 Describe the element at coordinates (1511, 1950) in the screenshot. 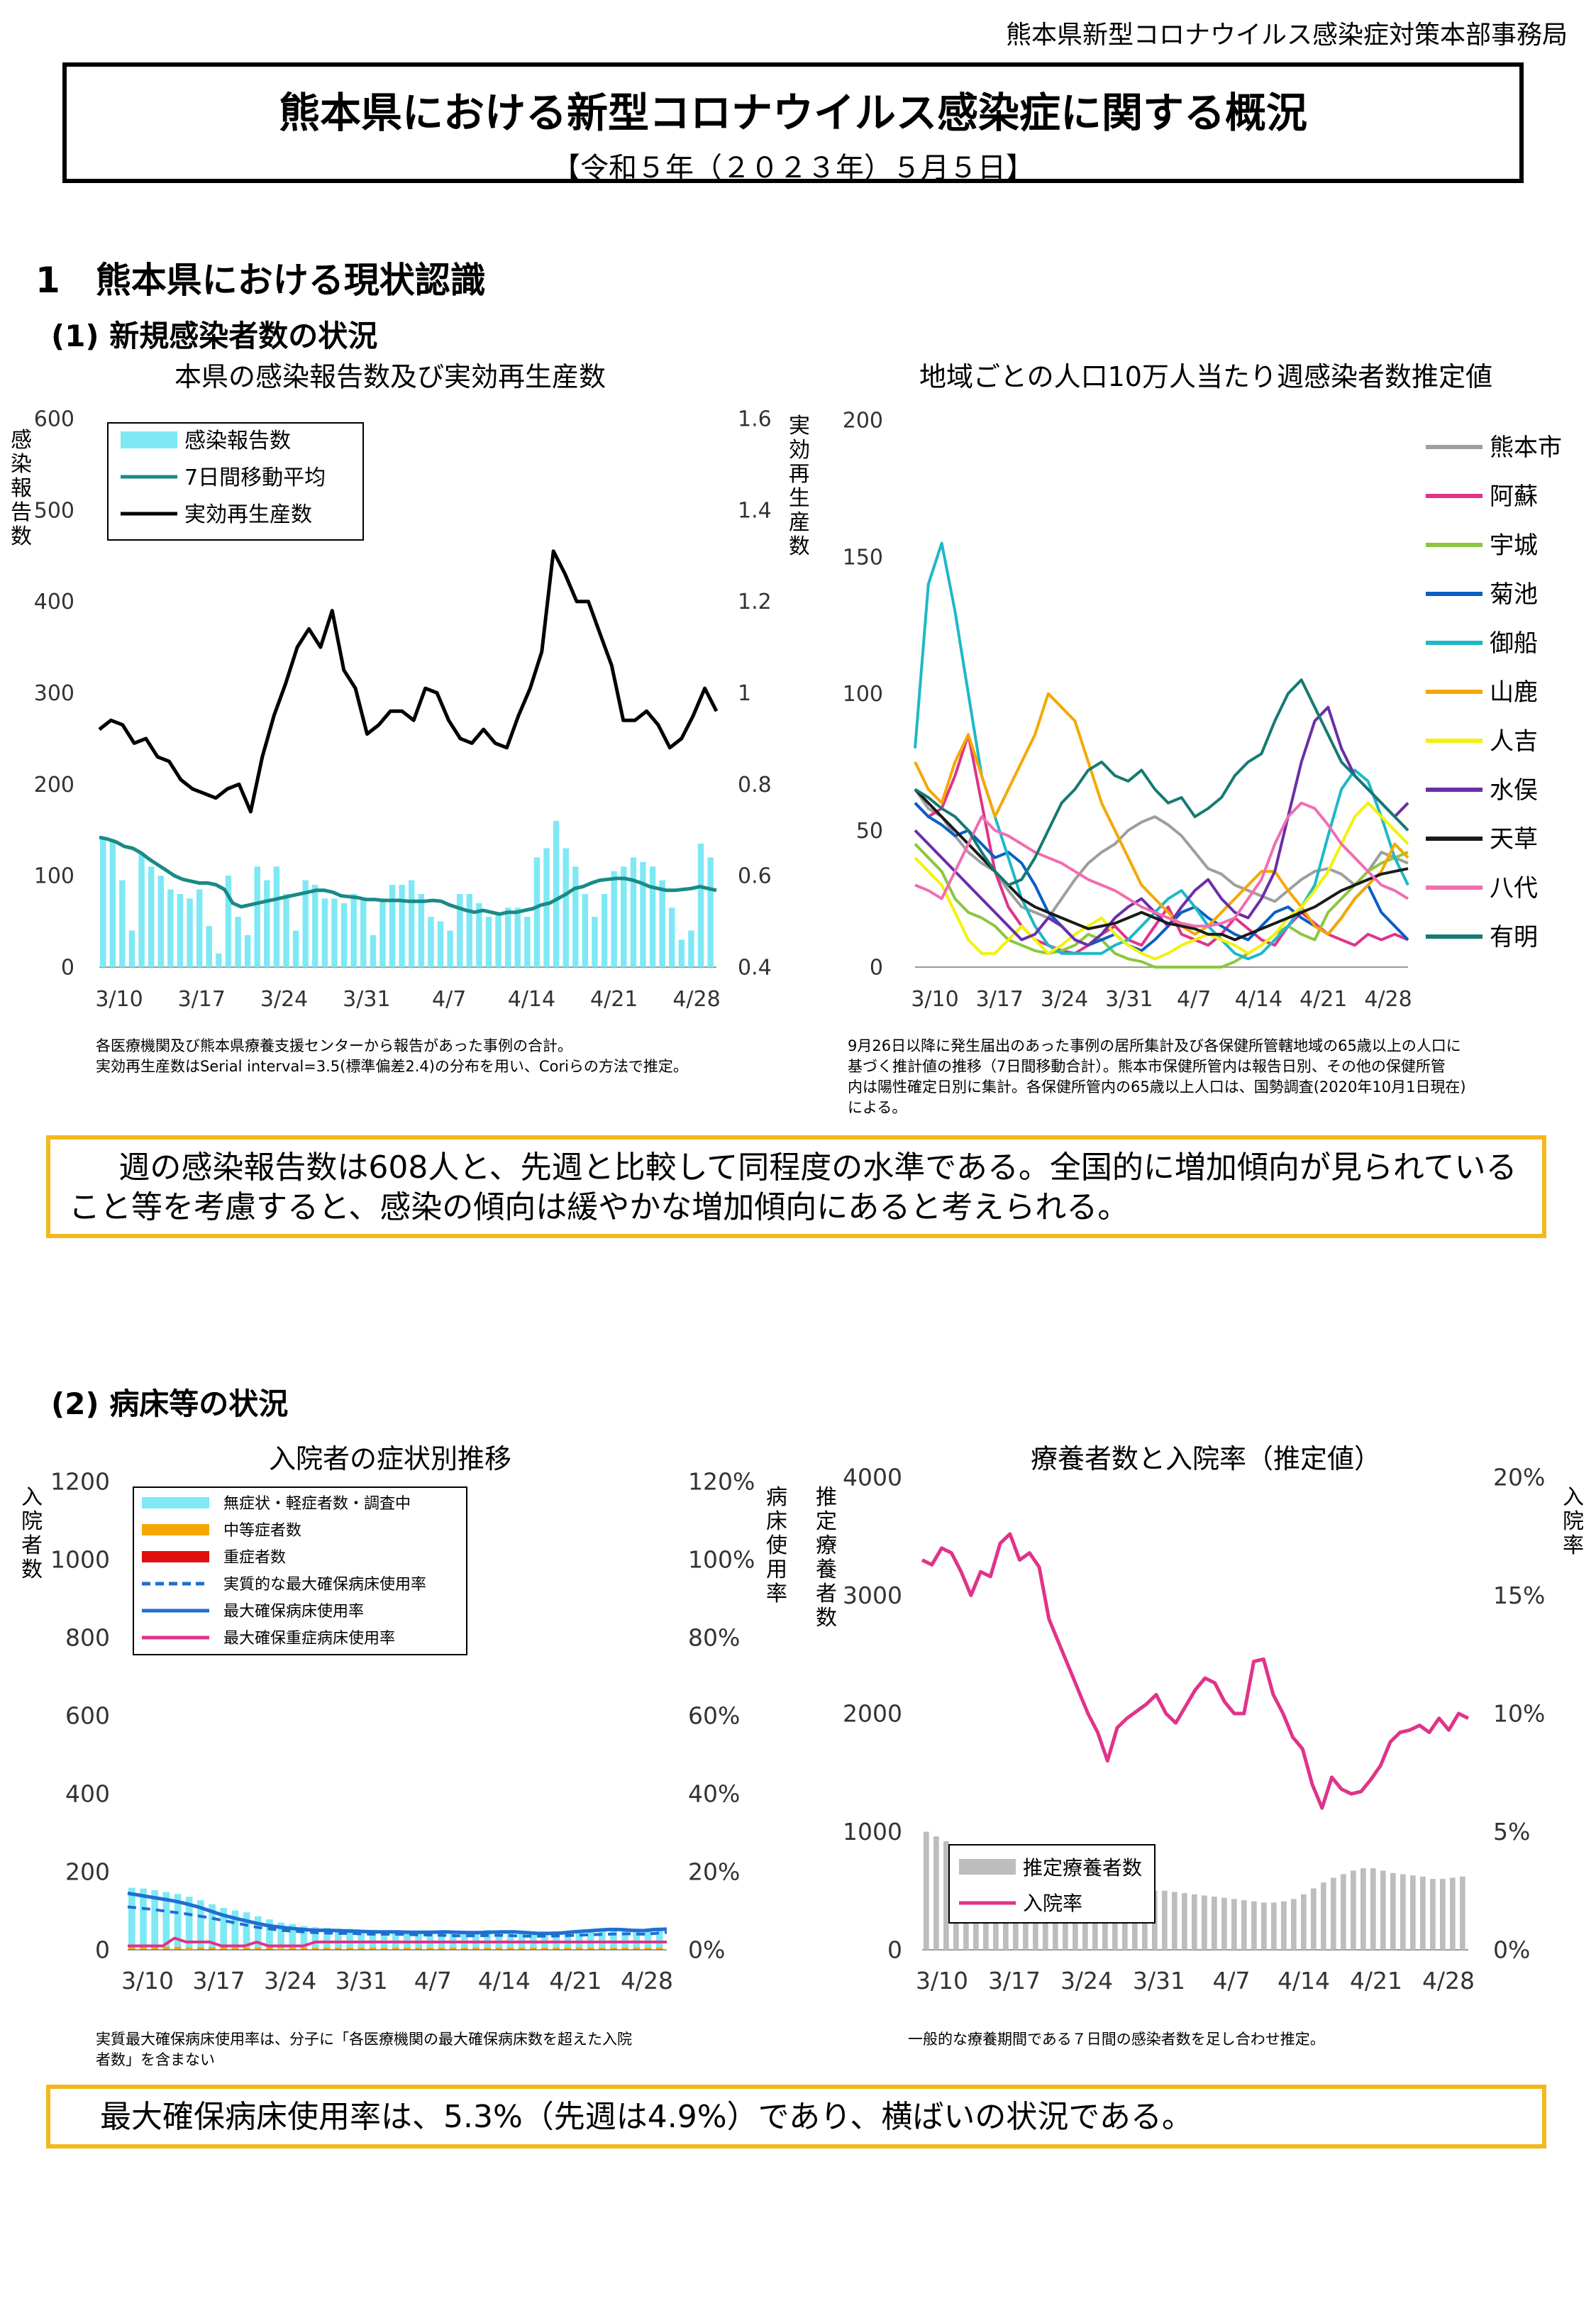

I see `y2-tick-label: 0%` at that location.